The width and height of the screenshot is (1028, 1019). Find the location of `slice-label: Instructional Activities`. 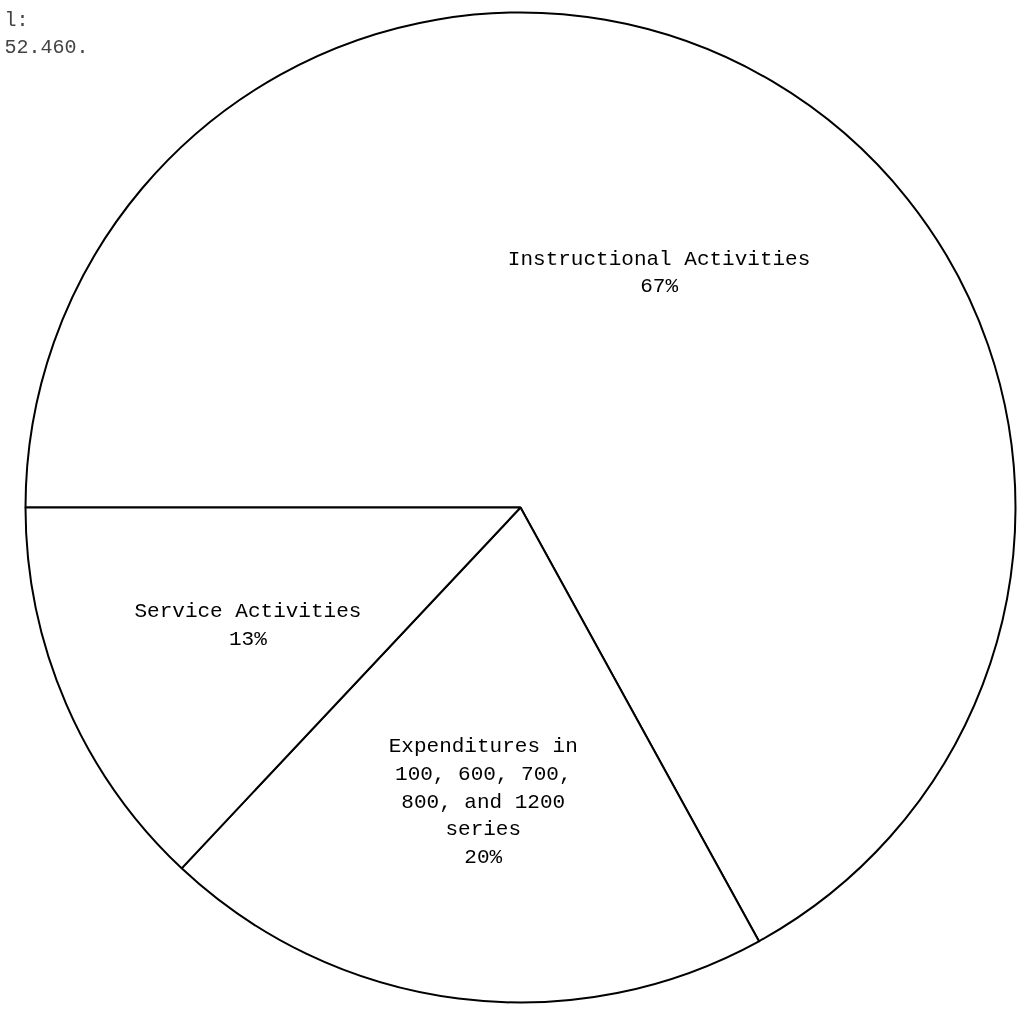

slice-label: Instructional Activities is located at coordinates (659, 259).